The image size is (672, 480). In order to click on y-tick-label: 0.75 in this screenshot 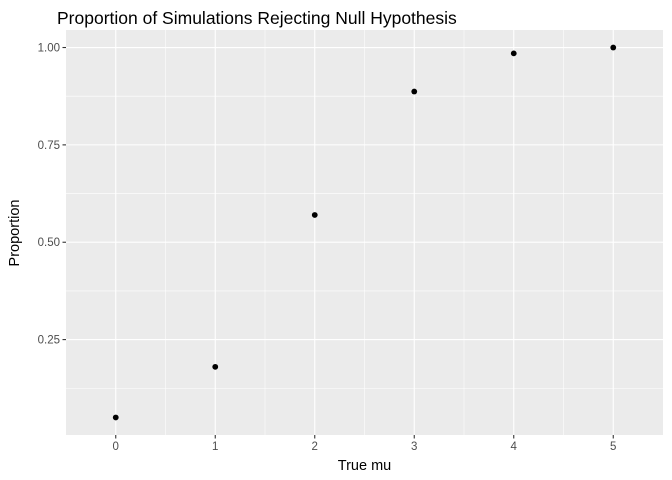, I will do `click(49, 146)`.